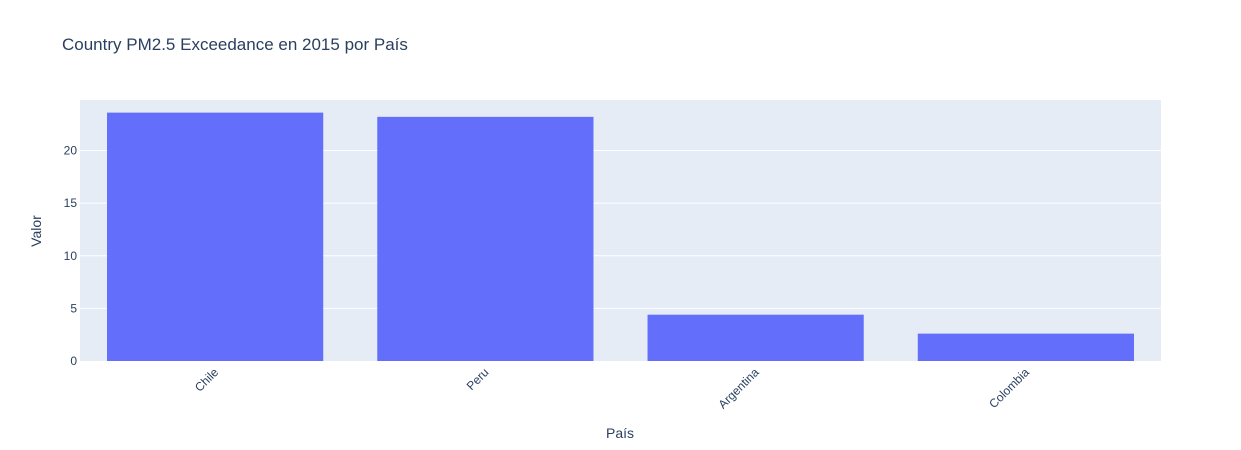  Describe the element at coordinates (485, 238) in the screenshot. I see `bar-peru` at that location.